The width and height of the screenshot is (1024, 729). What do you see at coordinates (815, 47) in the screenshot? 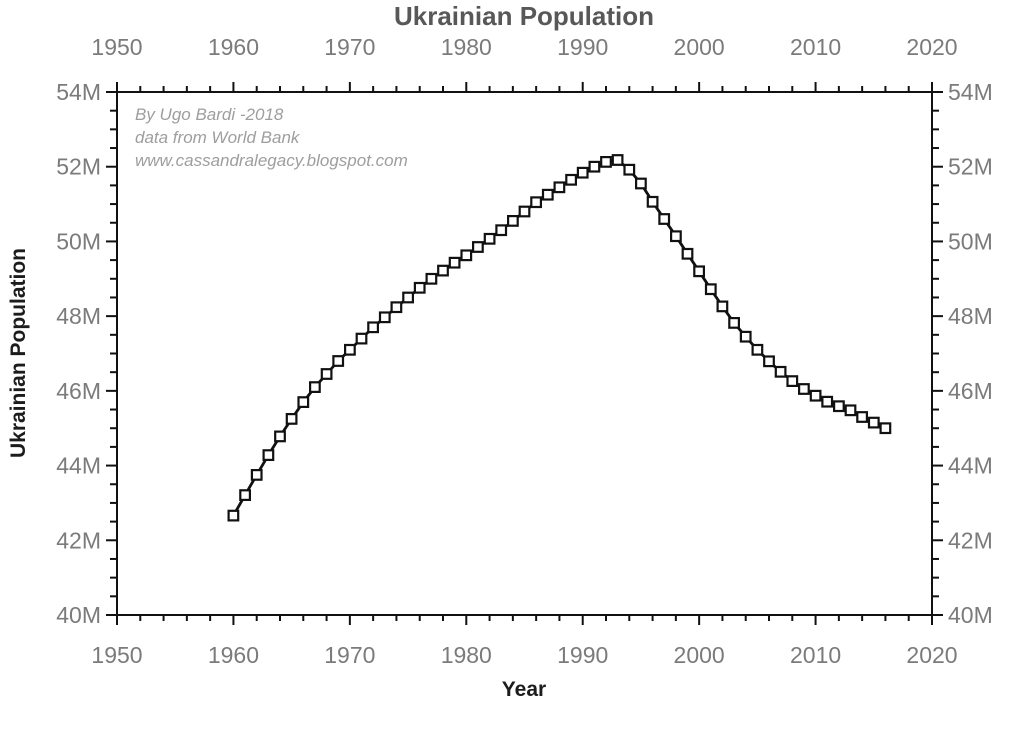
I see `x-tick-label-top: 2010` at bounding box center [815, 47].